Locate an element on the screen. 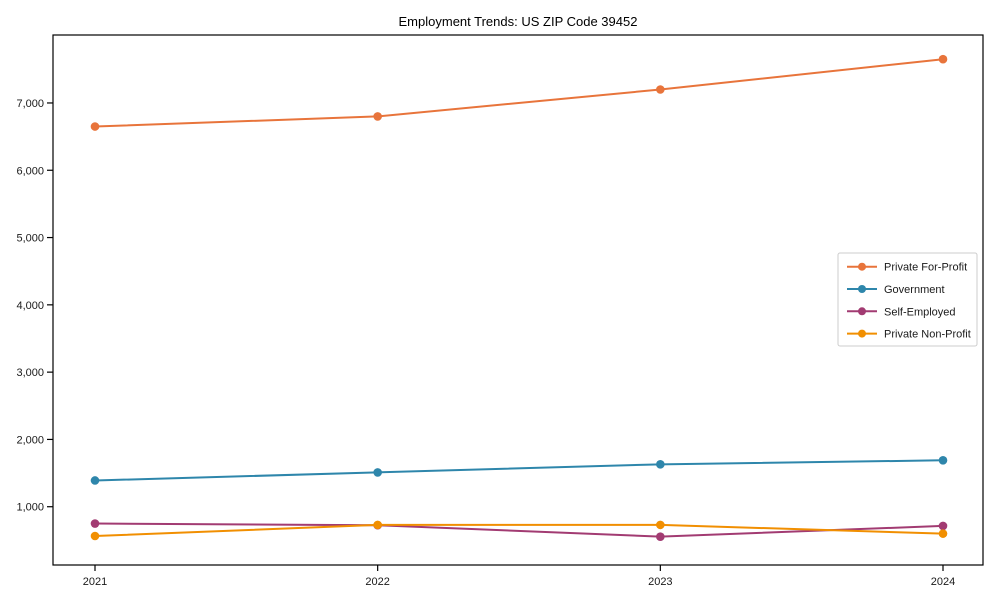 The width and height of the screenshot is (1000, 600). data-point-private-for-profit-2023 is located at coordinates (660, 89).